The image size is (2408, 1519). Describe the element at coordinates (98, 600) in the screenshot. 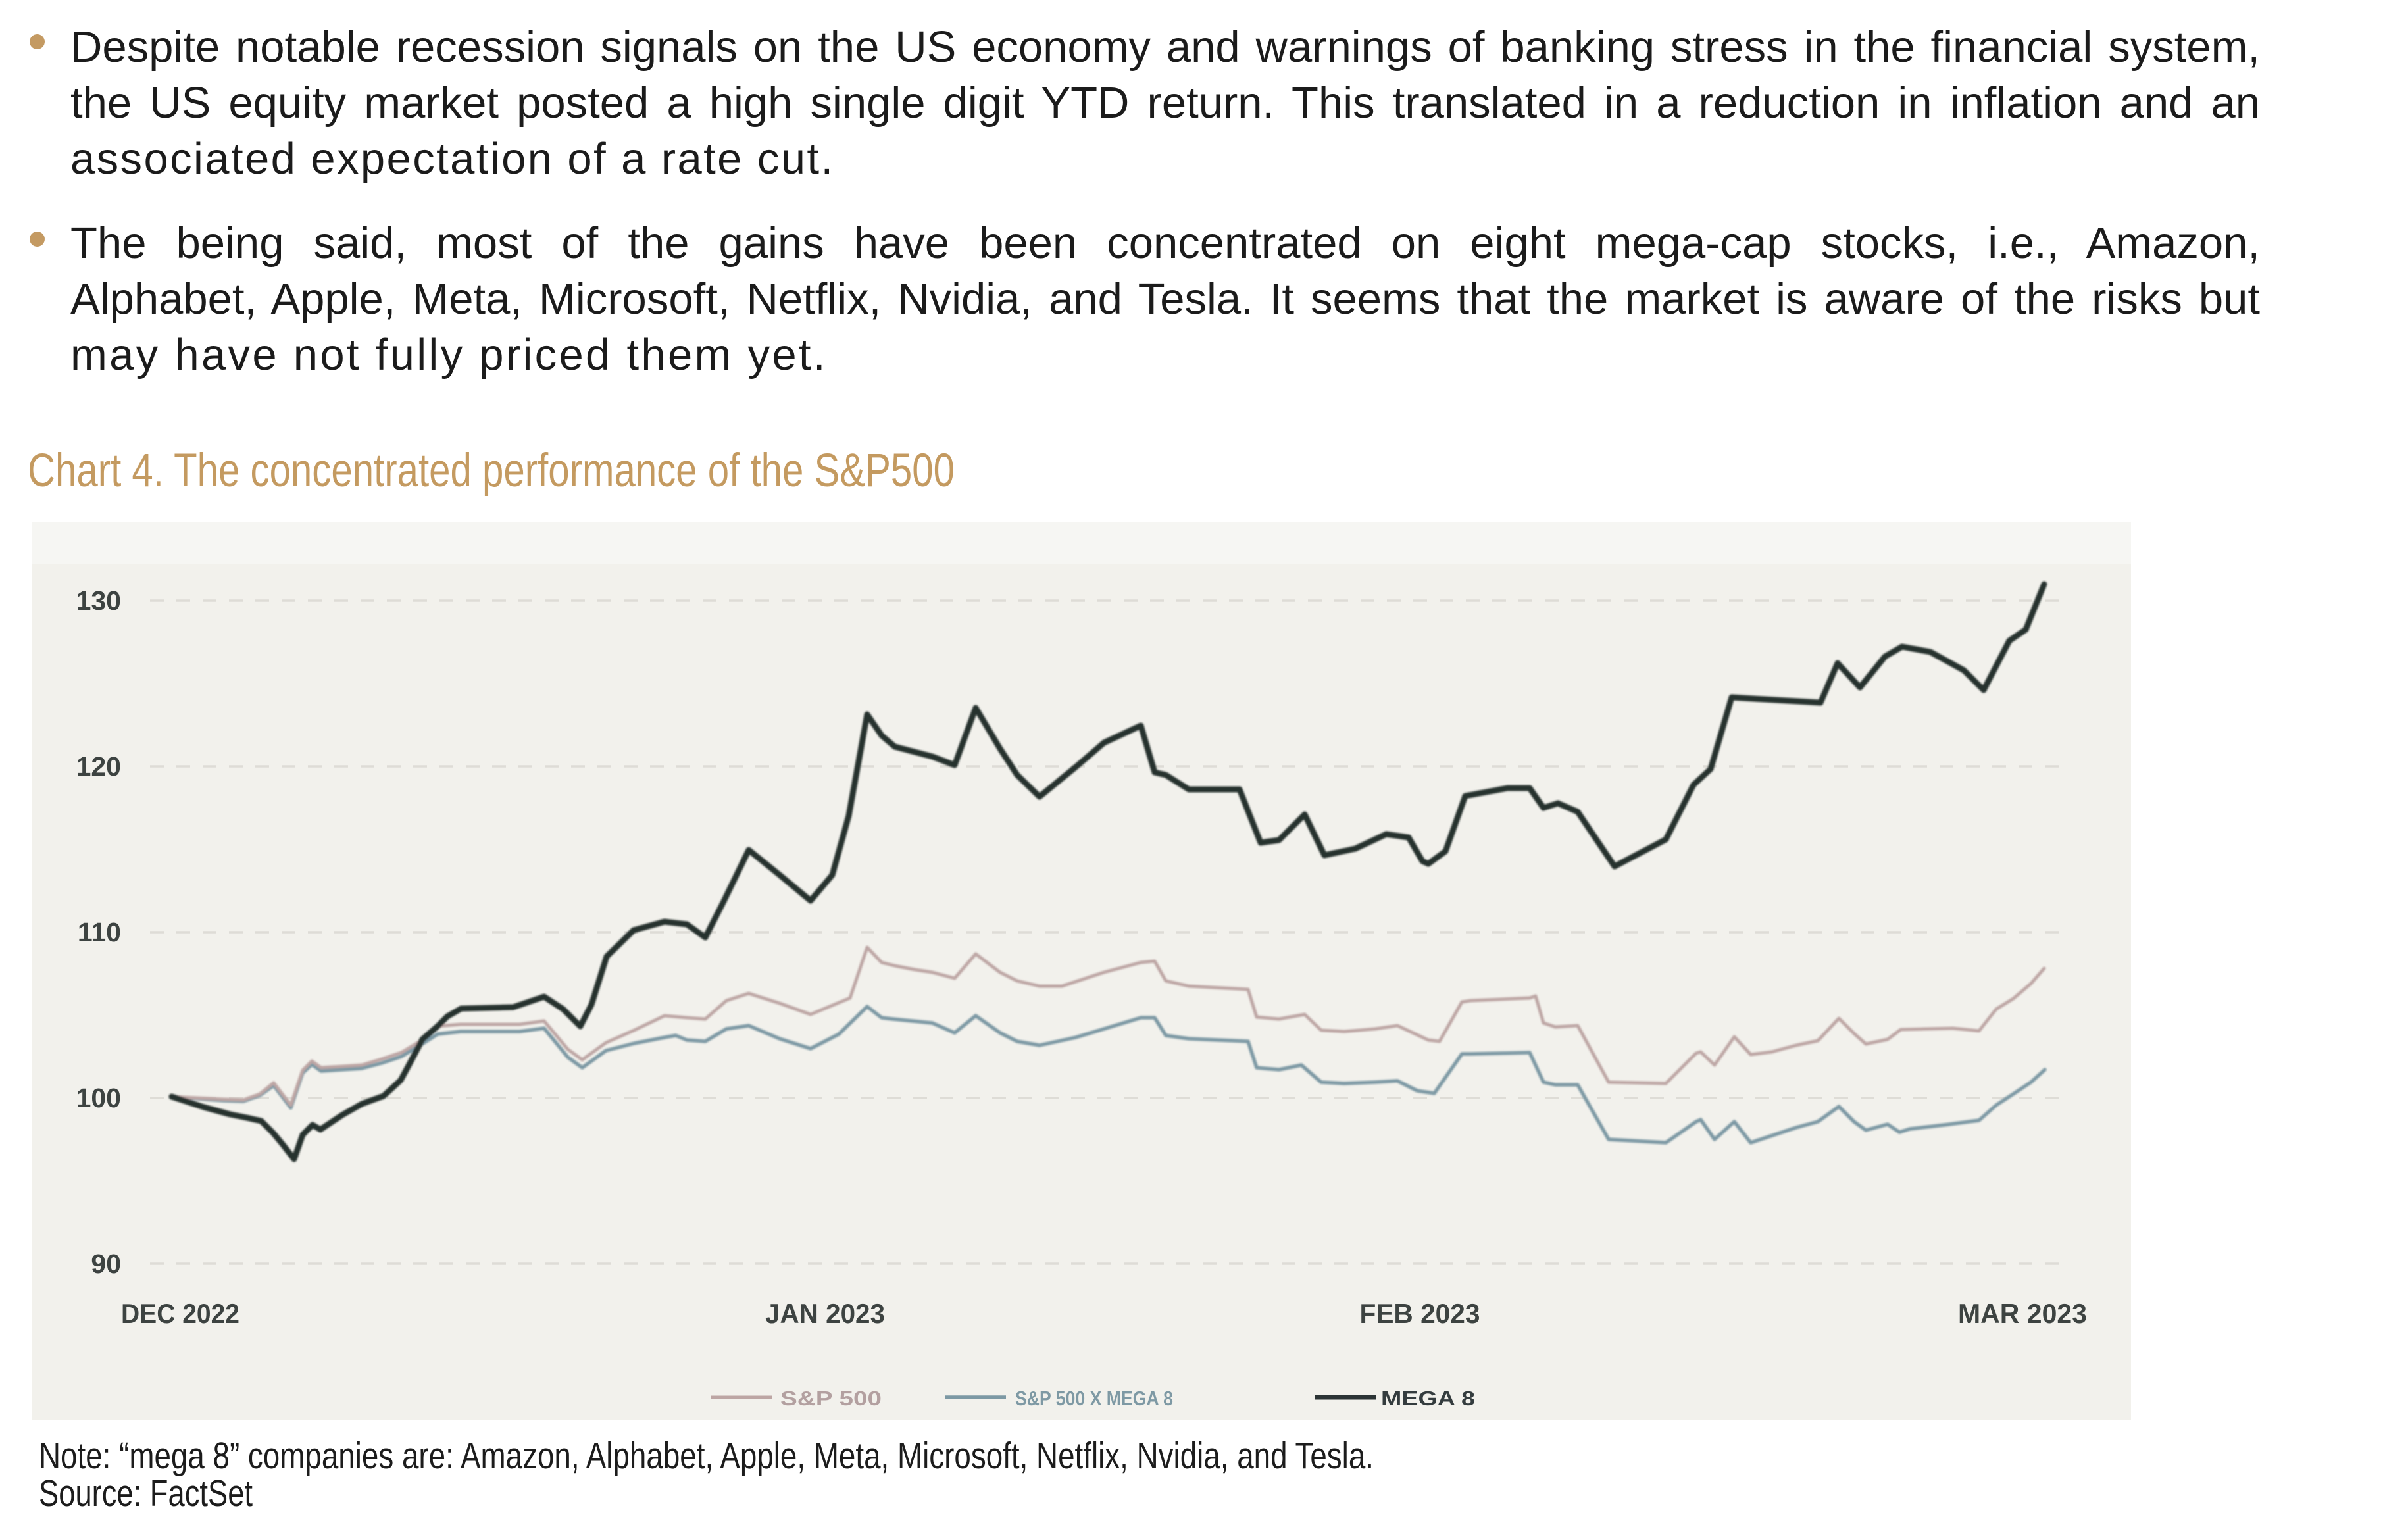

I see `svg-text: 130` at that location.